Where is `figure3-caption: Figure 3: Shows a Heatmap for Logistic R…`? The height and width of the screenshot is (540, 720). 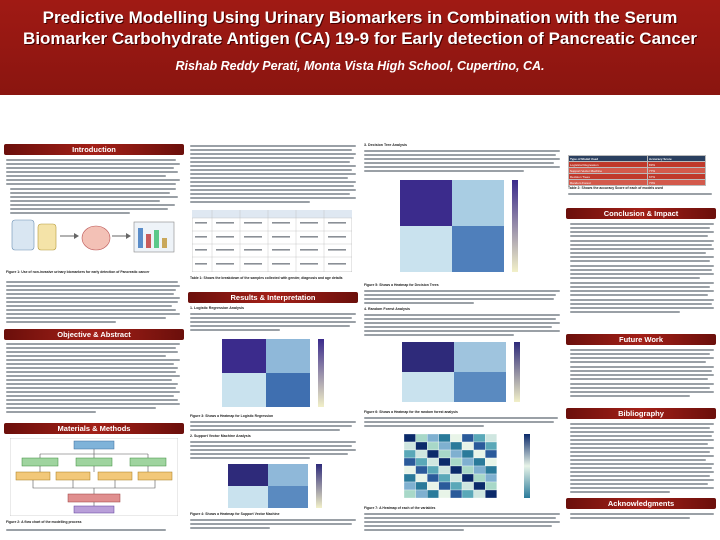 figure3-caption: Figure 3: Shows a Heatmap for Logistic R… is located at coordinates (232, 416).